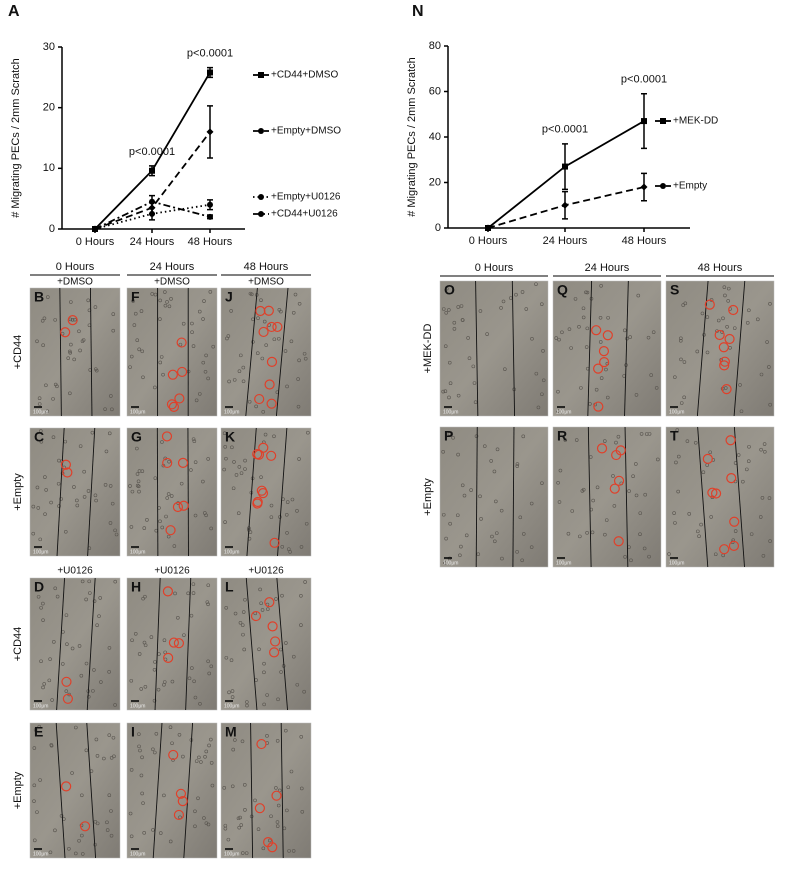  What do you see at coordinates (428, 497) in the screenshot?
I see `row-label: +Empty` at bounding box center [428, 497].